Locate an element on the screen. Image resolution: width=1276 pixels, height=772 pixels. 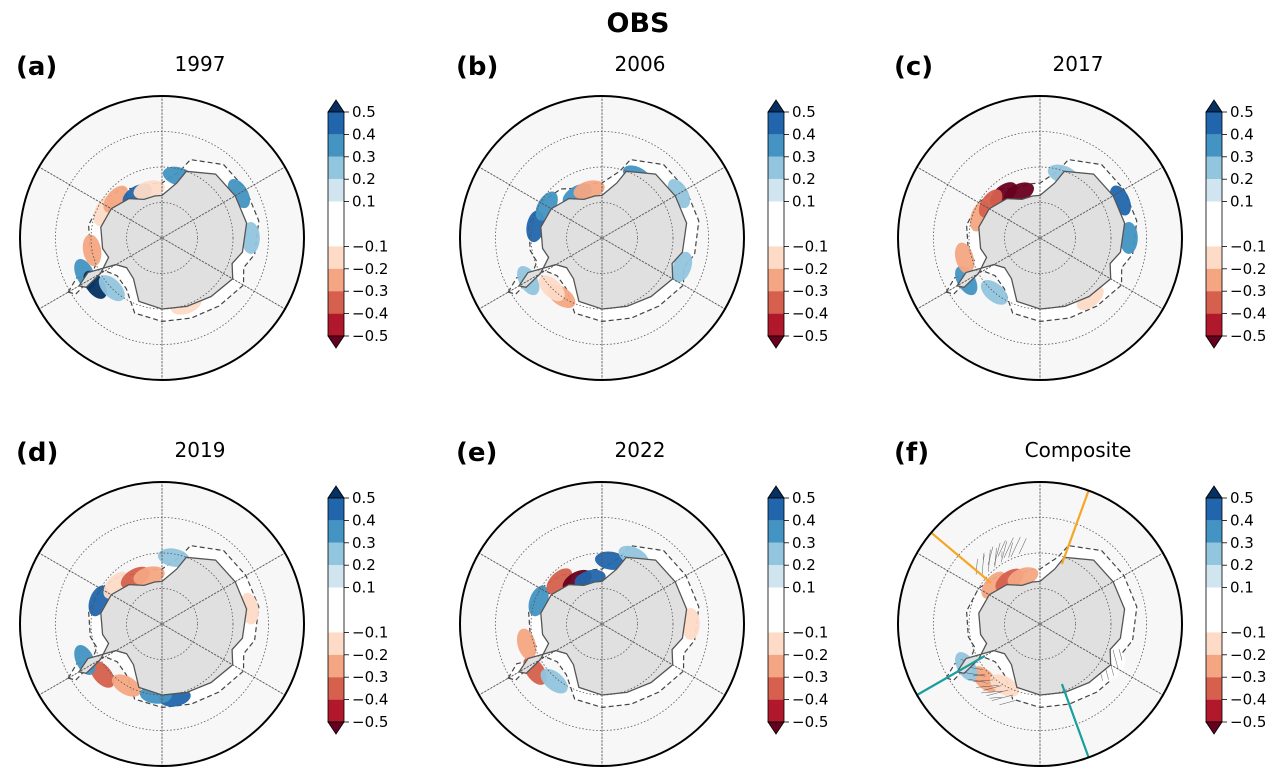
panel-label: (c) is located at coordinates (913, 67).